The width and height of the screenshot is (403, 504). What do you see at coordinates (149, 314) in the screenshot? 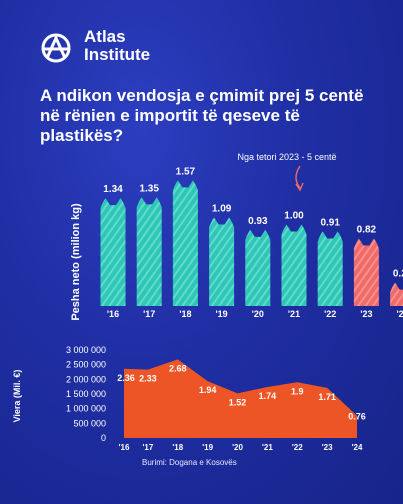
I see `bar-x-tick-label: '17` at bounding box center [149, 314].